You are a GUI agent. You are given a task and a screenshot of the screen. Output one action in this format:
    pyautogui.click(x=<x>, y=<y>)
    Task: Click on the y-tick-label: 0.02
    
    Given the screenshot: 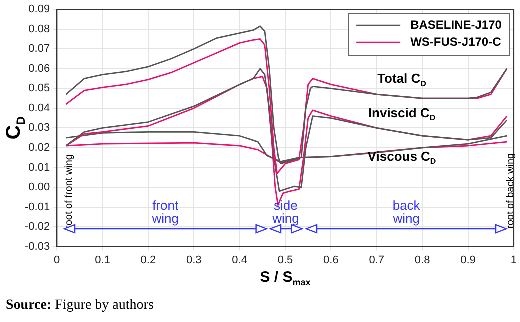 What is the action you would take?
    pyautogui.click(x=39, y=148)
    